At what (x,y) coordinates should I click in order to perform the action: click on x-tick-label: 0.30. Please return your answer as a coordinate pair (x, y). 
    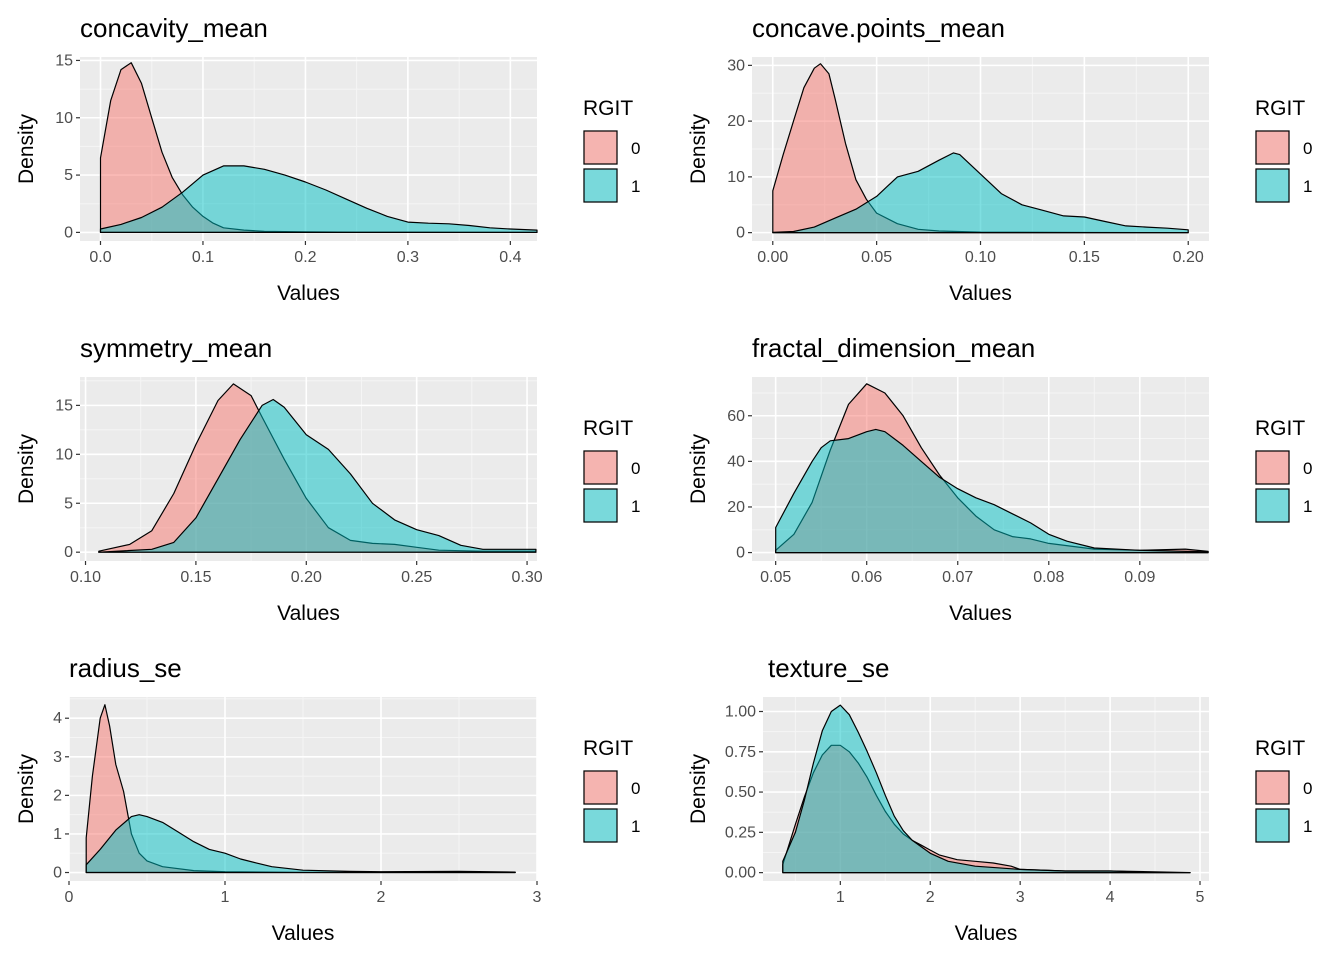
    Looking at the image, I should click on (526, 577).